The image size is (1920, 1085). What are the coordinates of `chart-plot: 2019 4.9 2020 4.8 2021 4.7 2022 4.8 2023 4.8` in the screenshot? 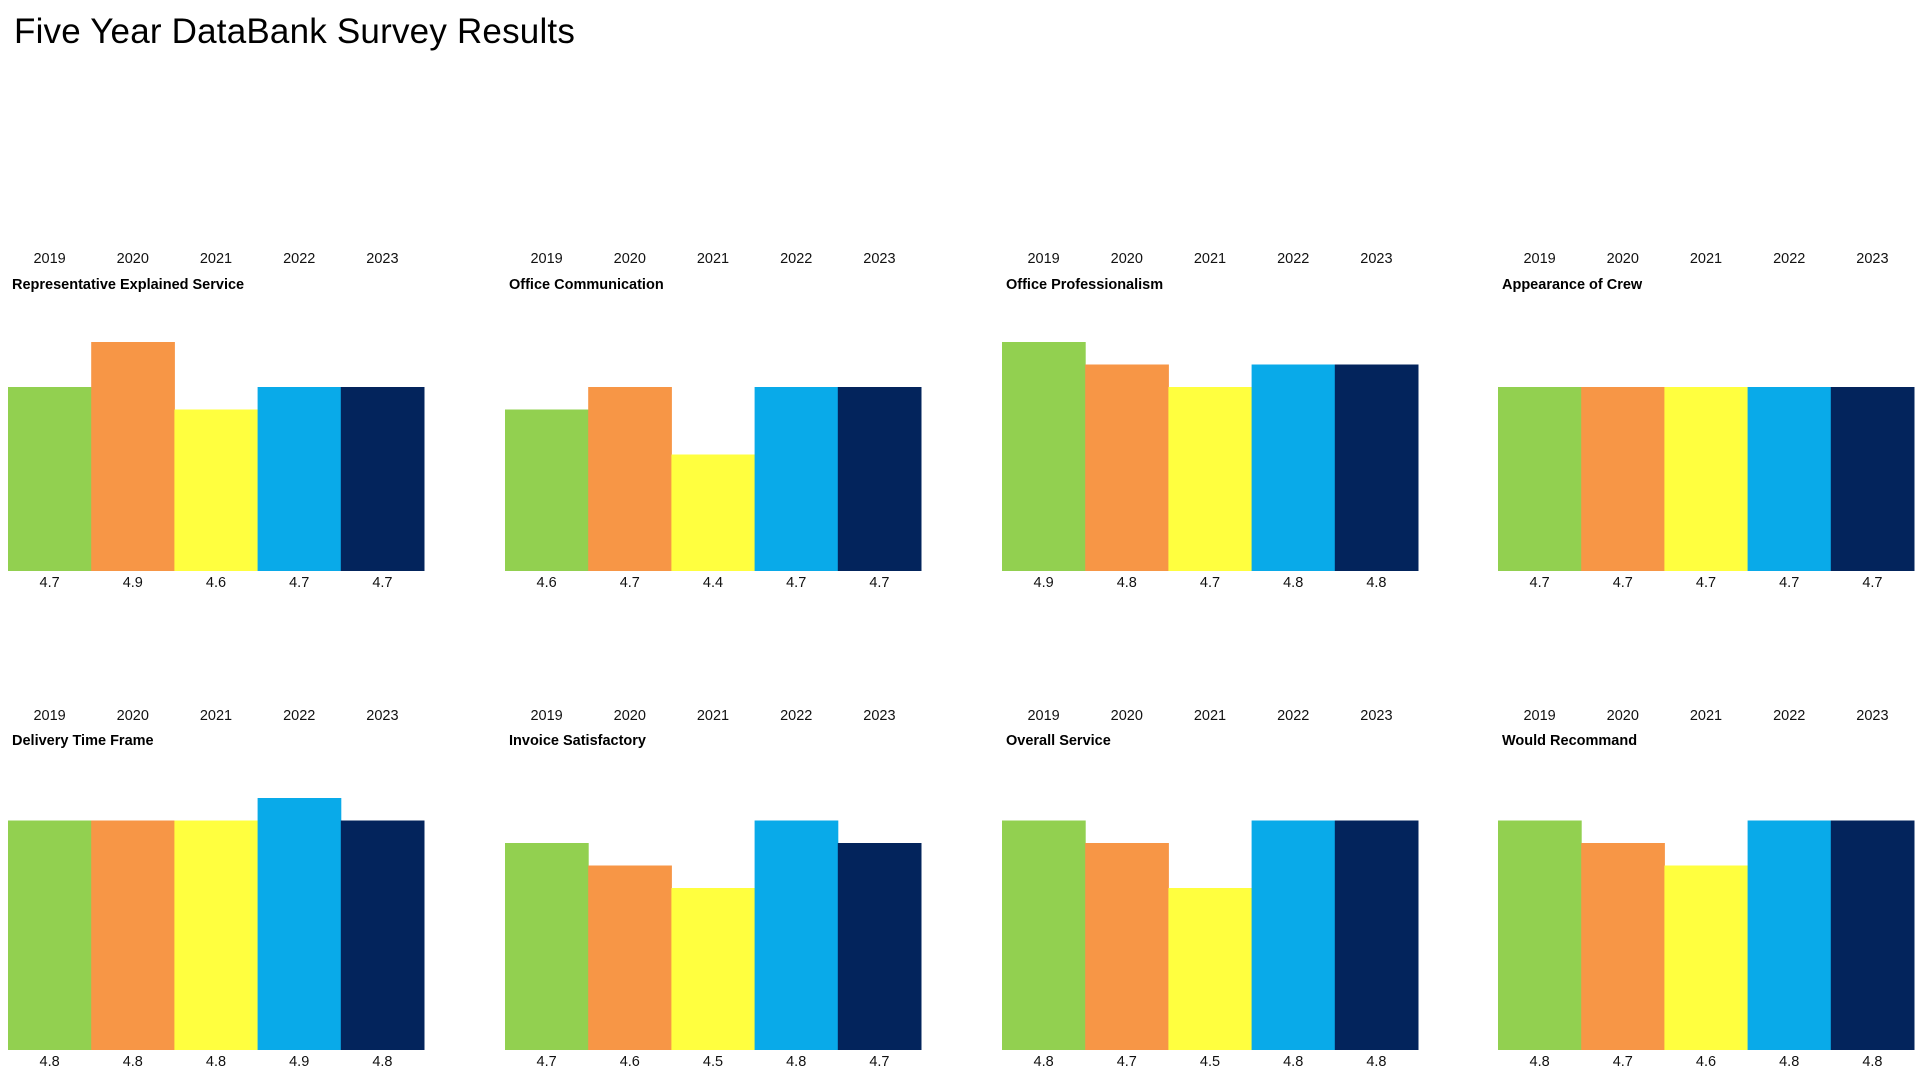 It's located at (1210, 421).